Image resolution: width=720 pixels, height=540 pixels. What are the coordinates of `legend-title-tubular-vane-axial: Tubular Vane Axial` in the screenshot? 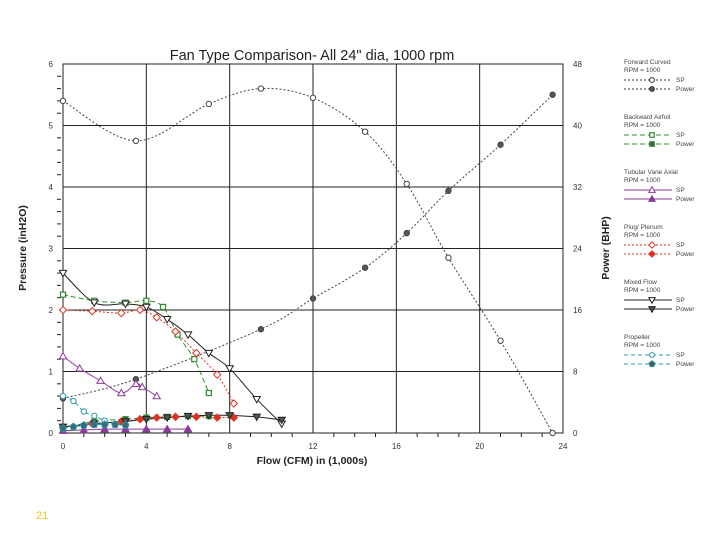 It's located at (651, 172).